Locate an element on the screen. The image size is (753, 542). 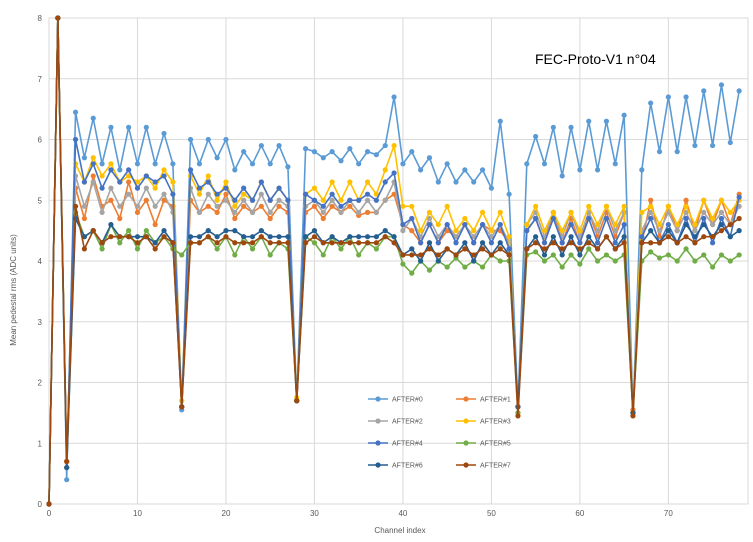
legend-label: AFTER#0 is located at coordinates (407, 400).